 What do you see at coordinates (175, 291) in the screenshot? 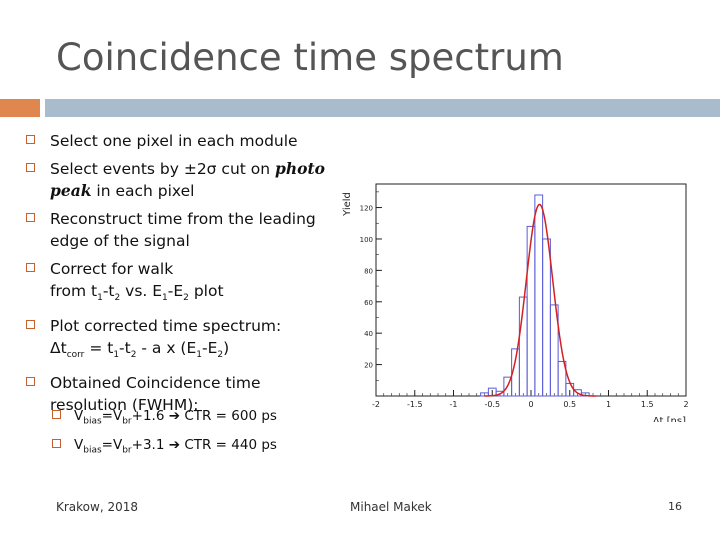
I see `bullet-text: -E` at bounding box center [175, 291].